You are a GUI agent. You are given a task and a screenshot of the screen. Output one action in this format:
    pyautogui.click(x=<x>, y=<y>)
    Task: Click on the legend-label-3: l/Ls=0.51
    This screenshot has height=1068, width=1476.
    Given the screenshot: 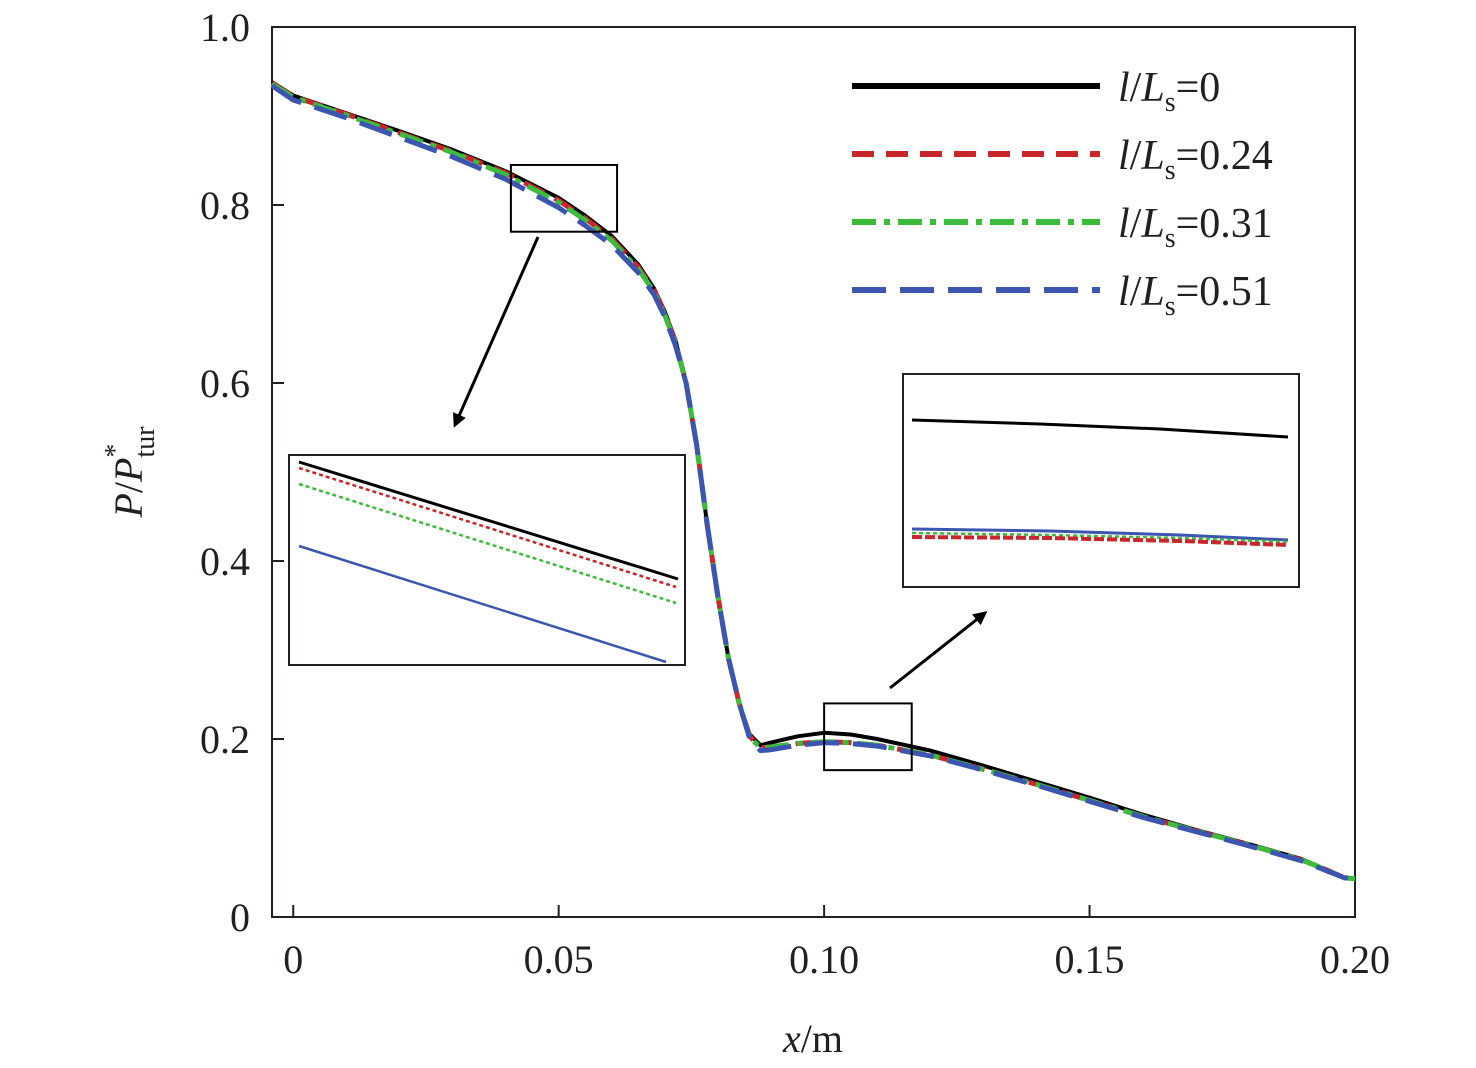 What is the action you would take?
    pyautogui.click(x=1195, y=295)
    